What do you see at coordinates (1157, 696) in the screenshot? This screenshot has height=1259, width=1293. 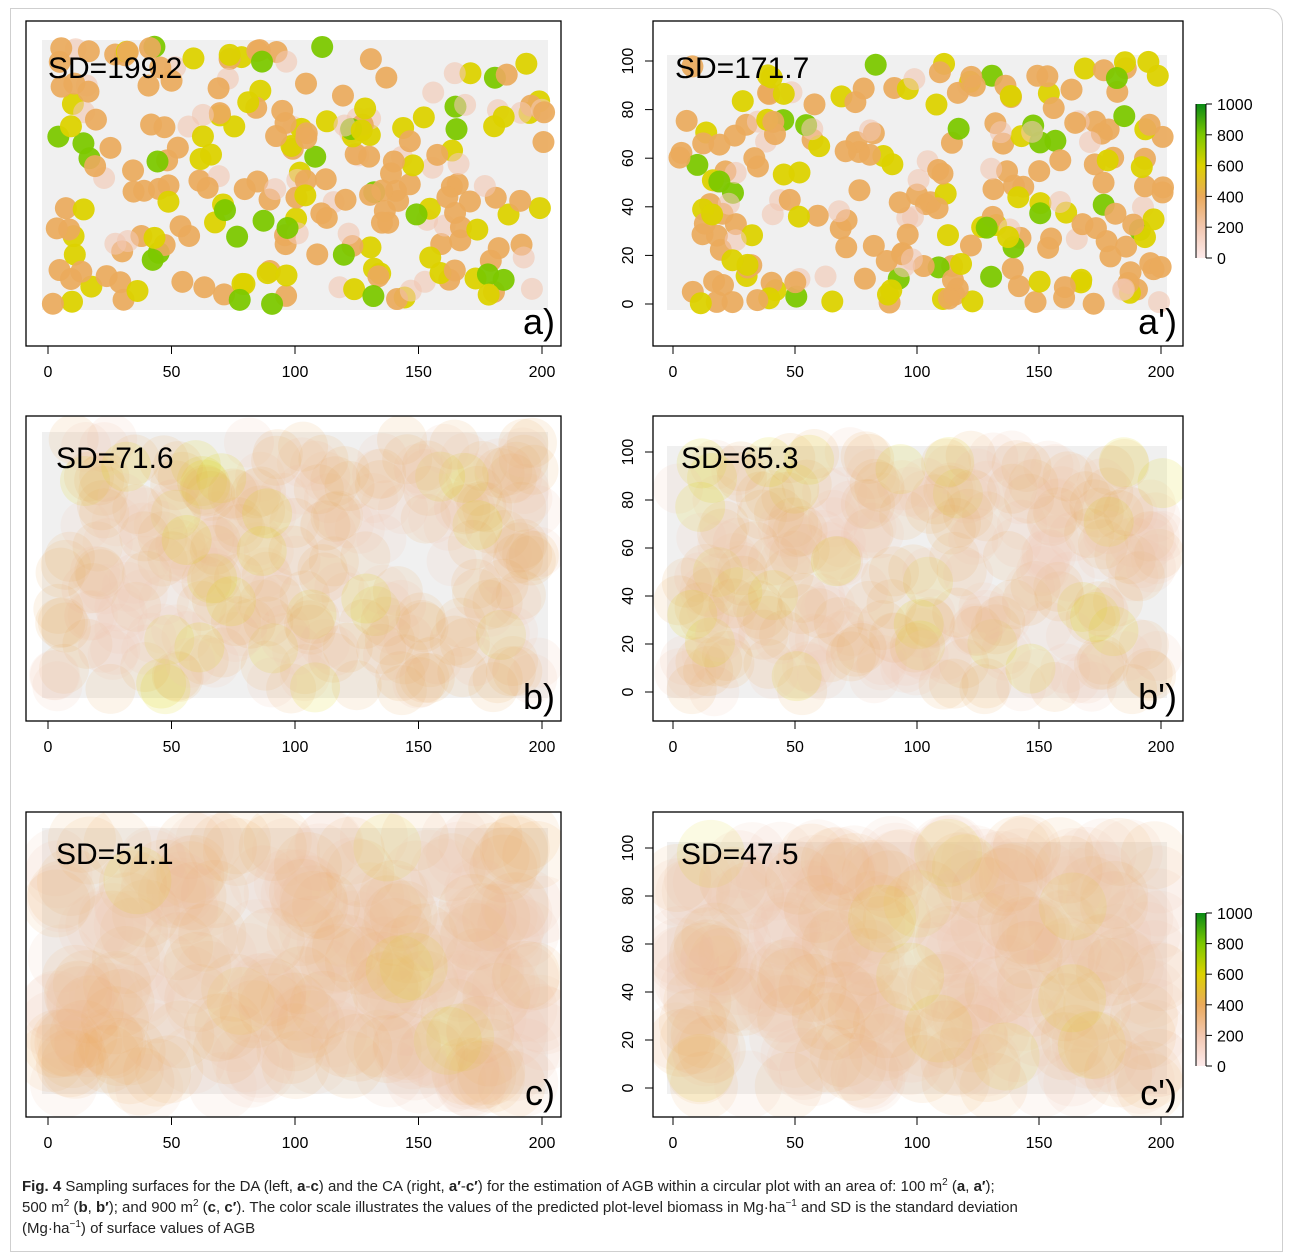 I see `panel-label: b')` at bounding box center [1157, 696].